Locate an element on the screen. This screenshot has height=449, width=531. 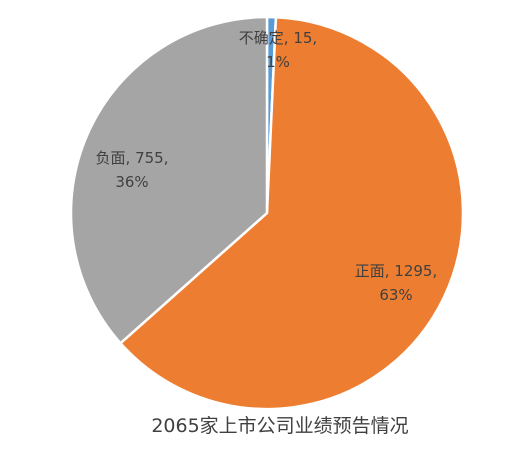
slice-label-line-1: 正面, 1295, is located at coordinates (396, 271).